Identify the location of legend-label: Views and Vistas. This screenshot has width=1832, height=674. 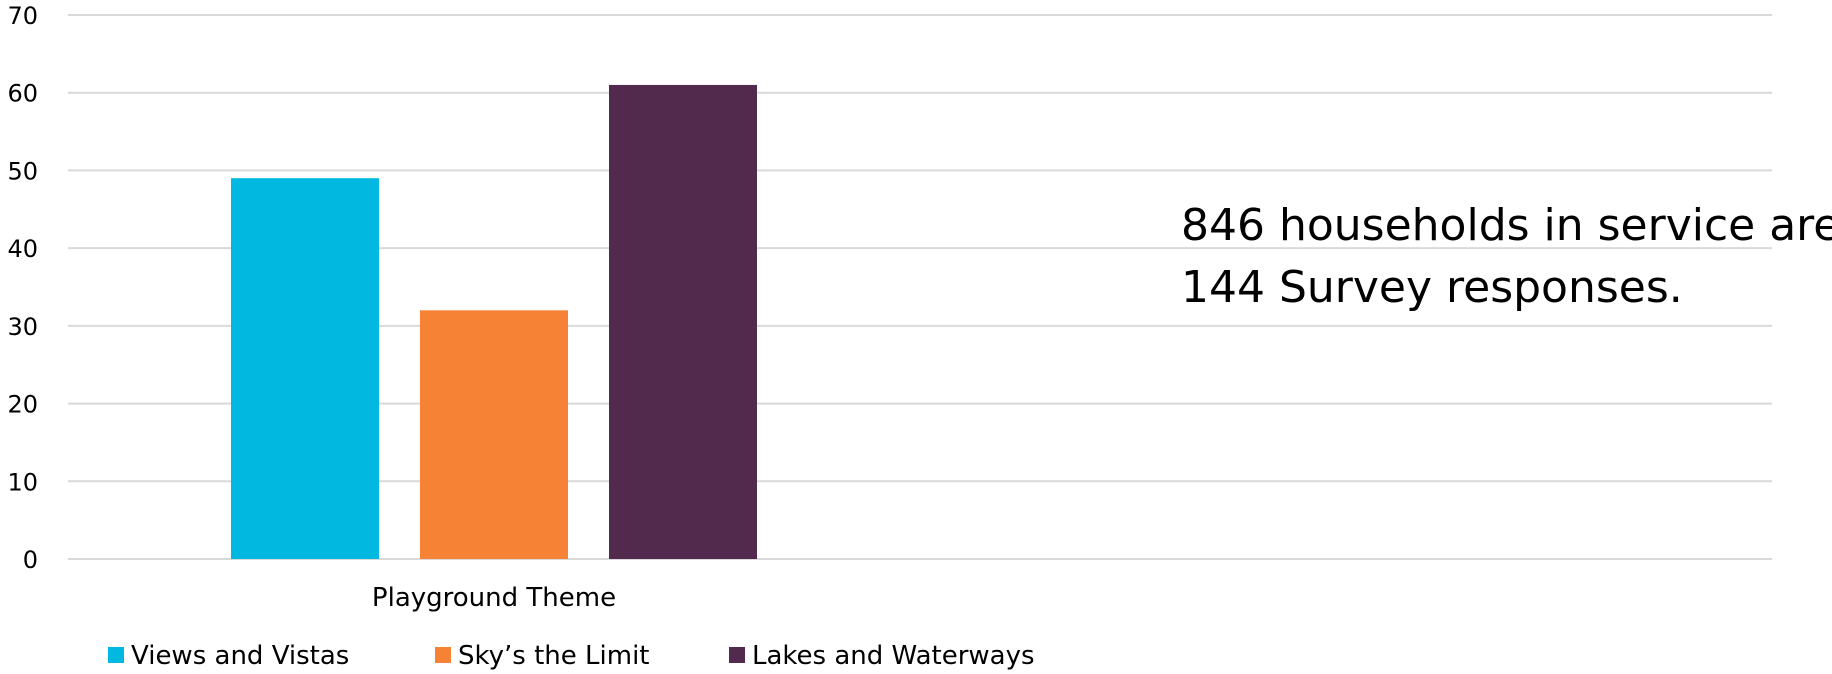
(240, 656).